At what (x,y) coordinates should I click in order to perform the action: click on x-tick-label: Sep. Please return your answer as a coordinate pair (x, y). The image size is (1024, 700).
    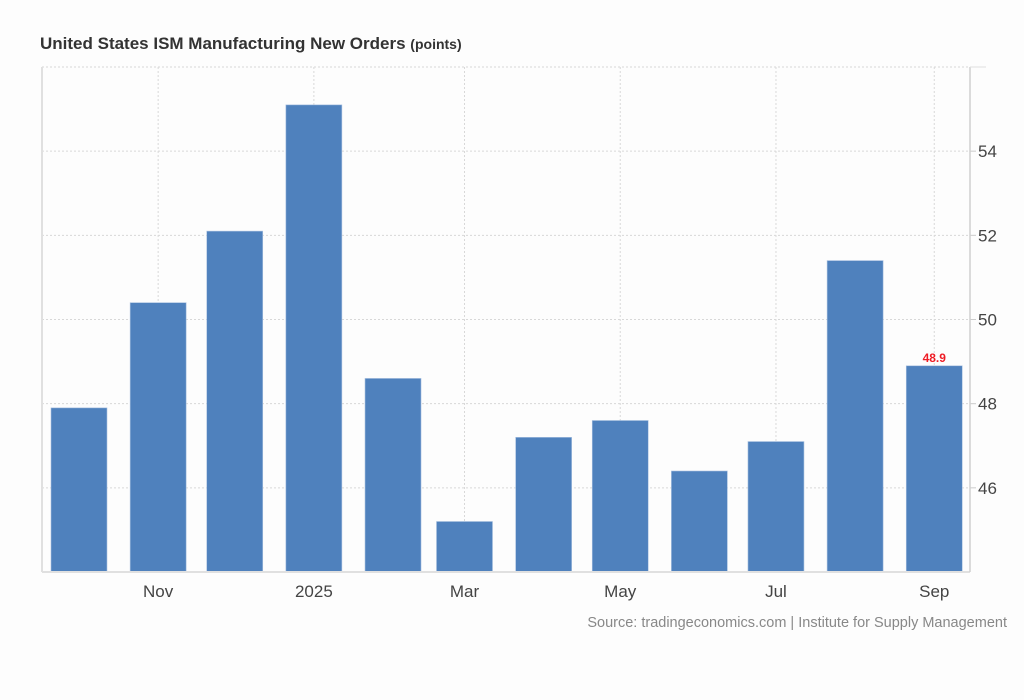
    Looking at the image, I should click on (934, 591).